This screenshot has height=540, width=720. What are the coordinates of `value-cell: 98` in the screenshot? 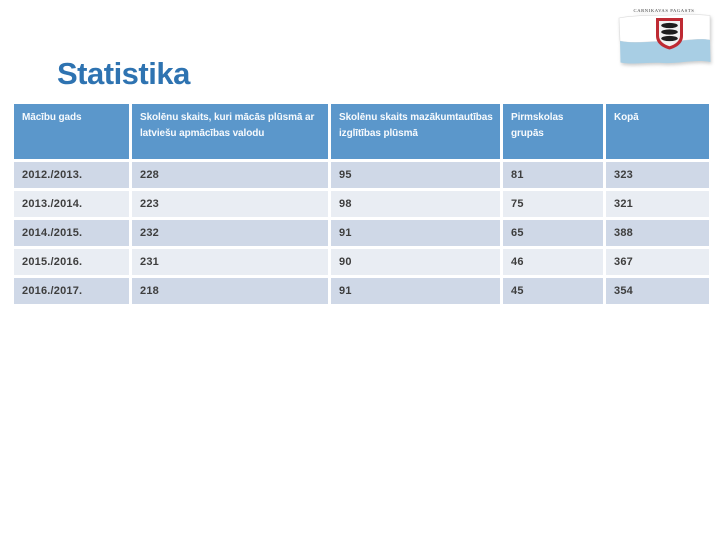 It's located at (417, 205).